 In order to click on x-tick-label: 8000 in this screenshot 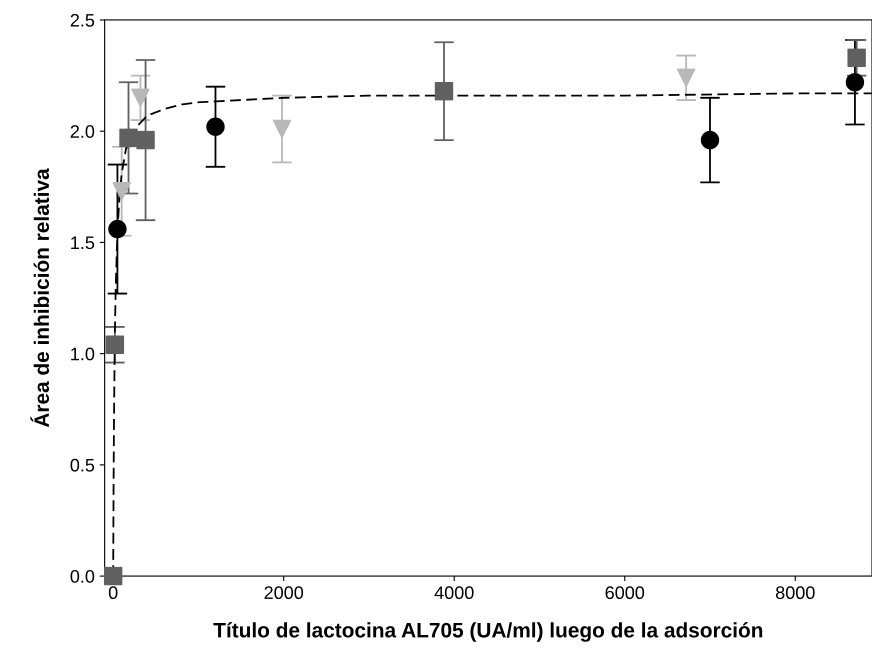, I will do `click(795, 593)`.